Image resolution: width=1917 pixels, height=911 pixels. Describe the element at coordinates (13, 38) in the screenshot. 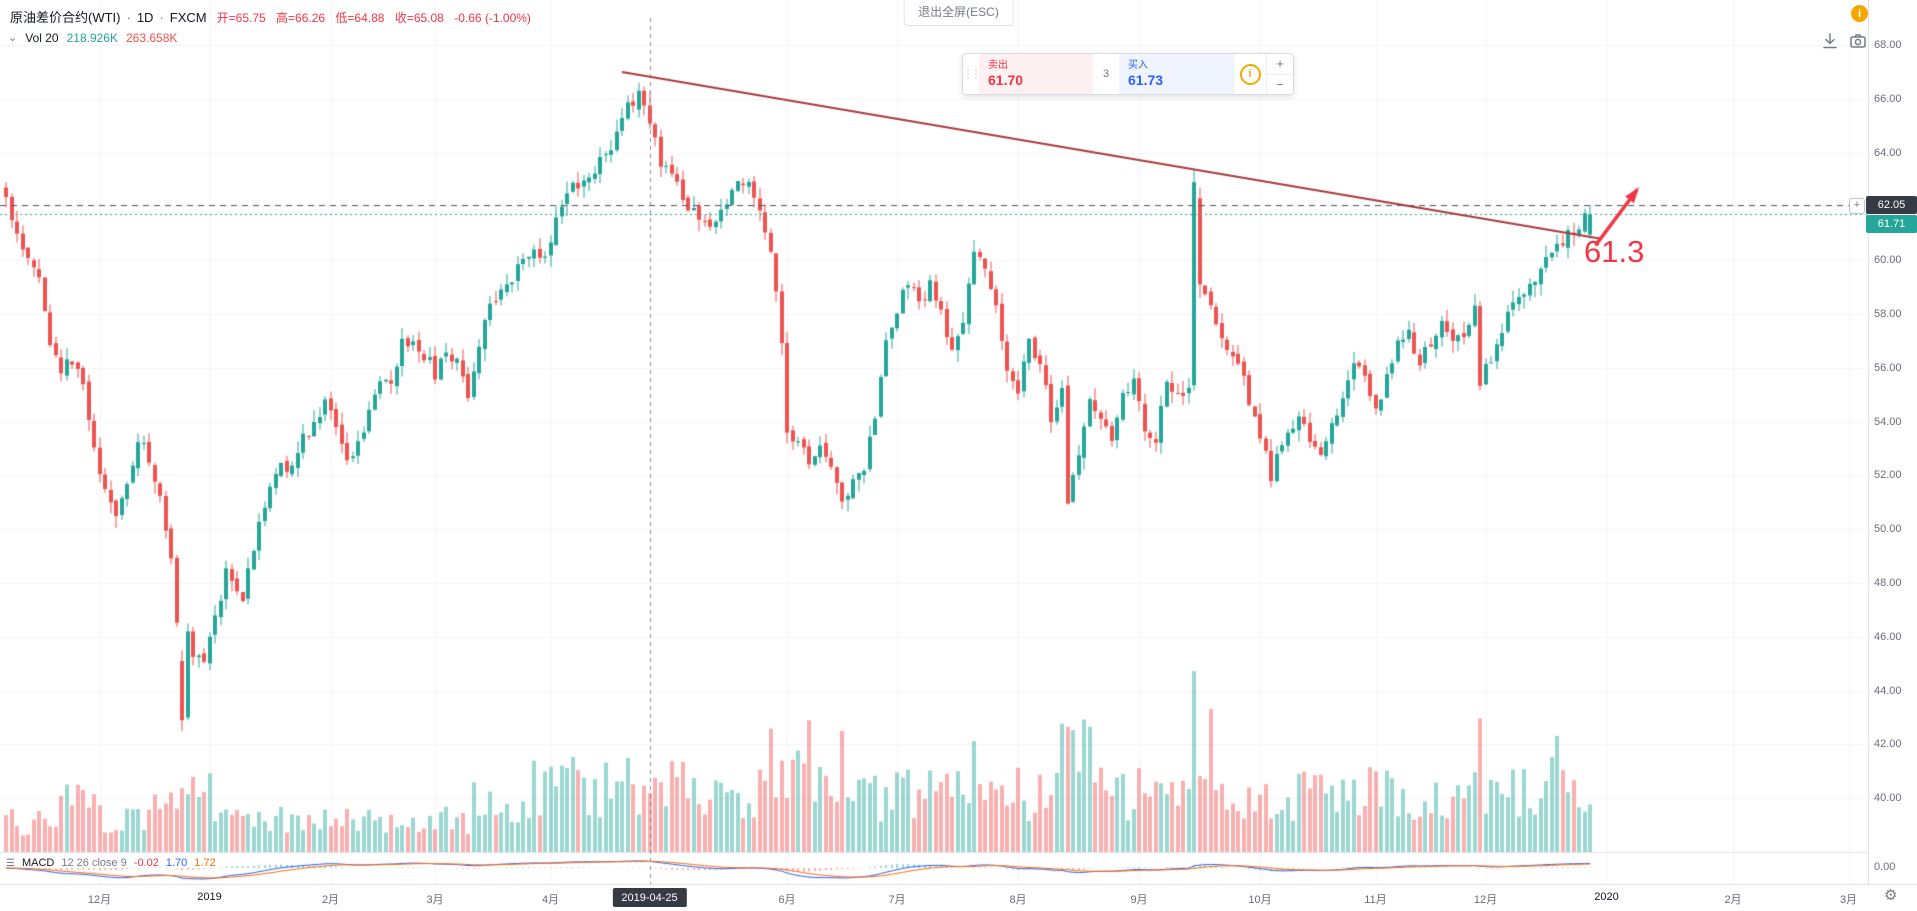

I see `chevron-down-icon: ⌄` at that location.